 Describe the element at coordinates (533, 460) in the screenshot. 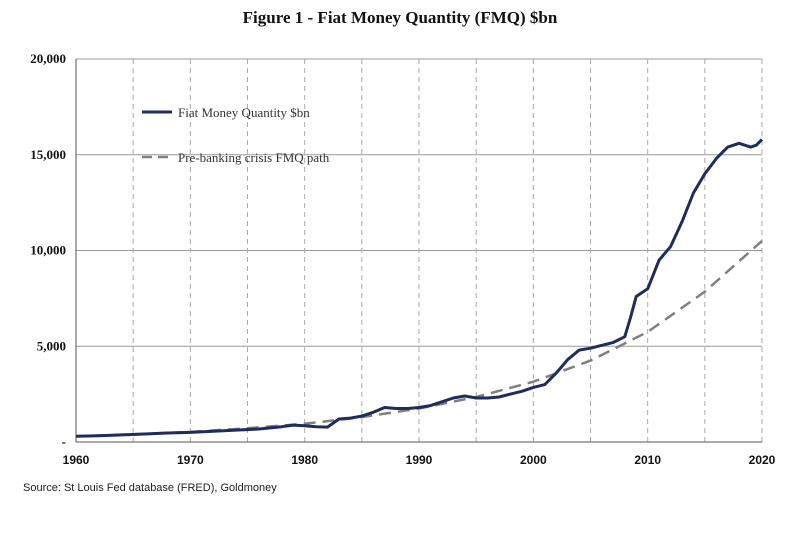

I see `x-tick-label: 2000` at that location.